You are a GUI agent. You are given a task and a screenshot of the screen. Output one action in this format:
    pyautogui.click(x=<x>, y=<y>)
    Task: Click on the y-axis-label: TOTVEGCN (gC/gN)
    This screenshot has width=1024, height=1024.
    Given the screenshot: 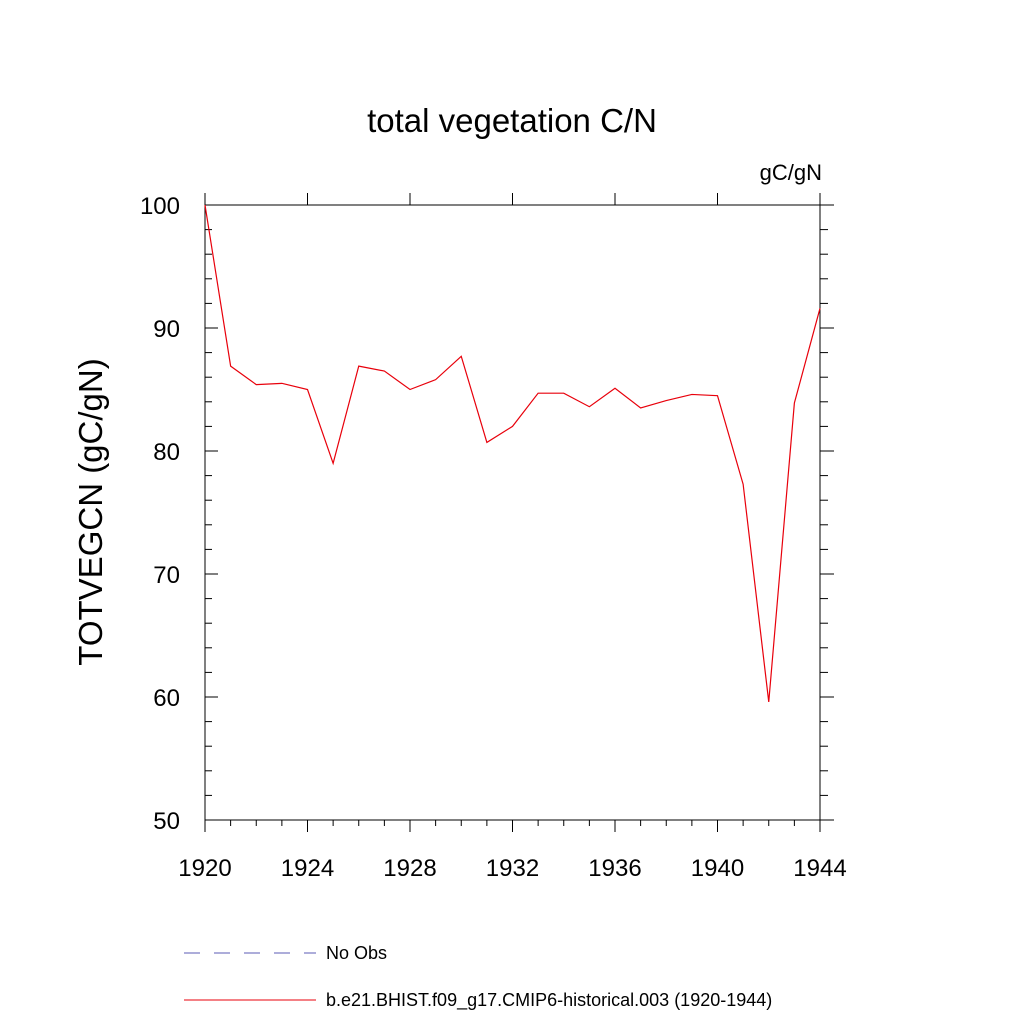 What is the action you would take?
    pyautogui.click(x=90, y=511)
    